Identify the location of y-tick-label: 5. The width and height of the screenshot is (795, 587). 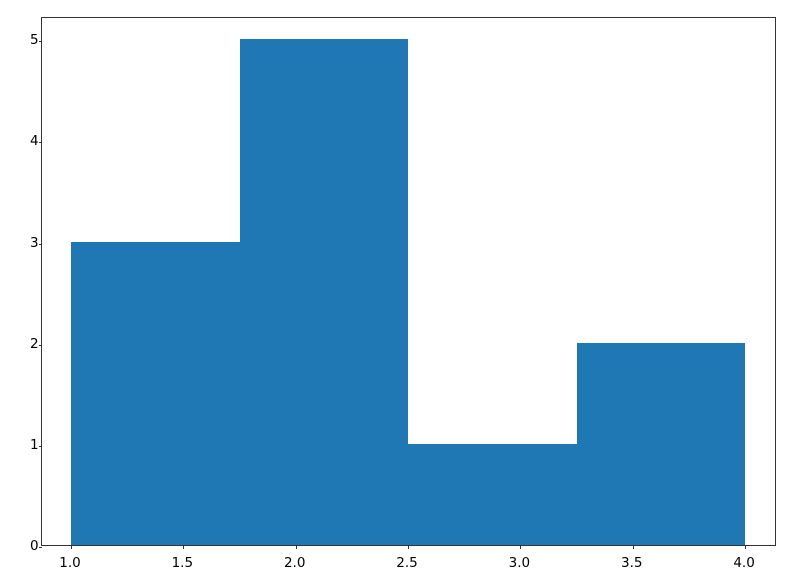
(34, 40).